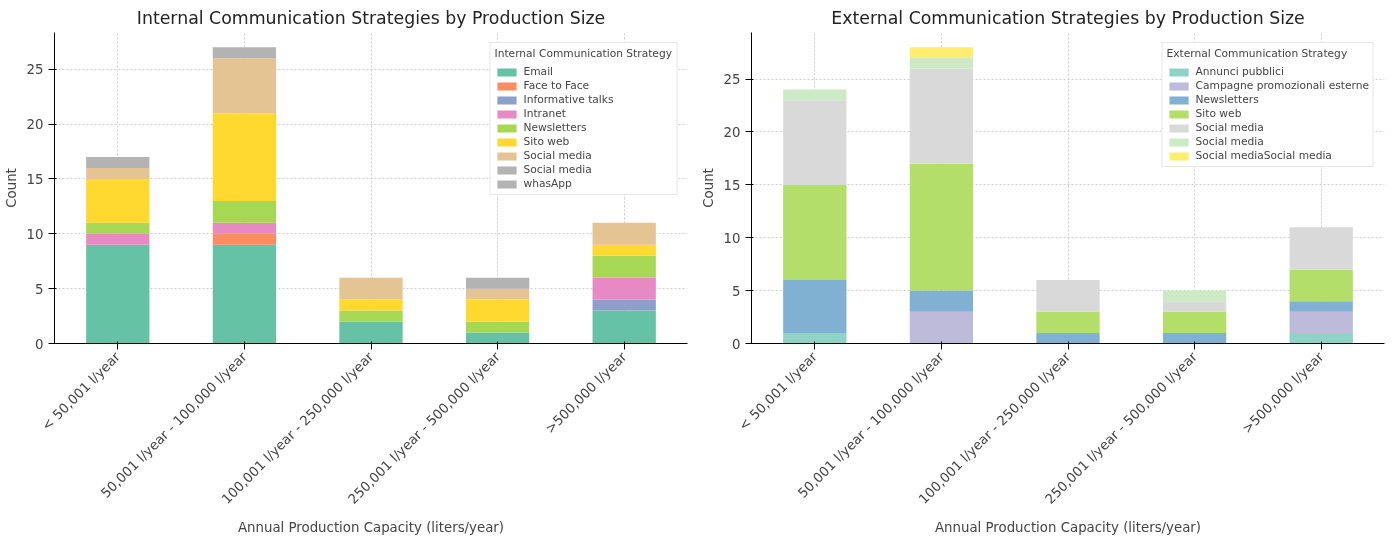 The image size is (1394, 538). Describe the element at coordinates (1257, 53) in the screenshot. I see `legend-title: External Communication Strategy` at that location.